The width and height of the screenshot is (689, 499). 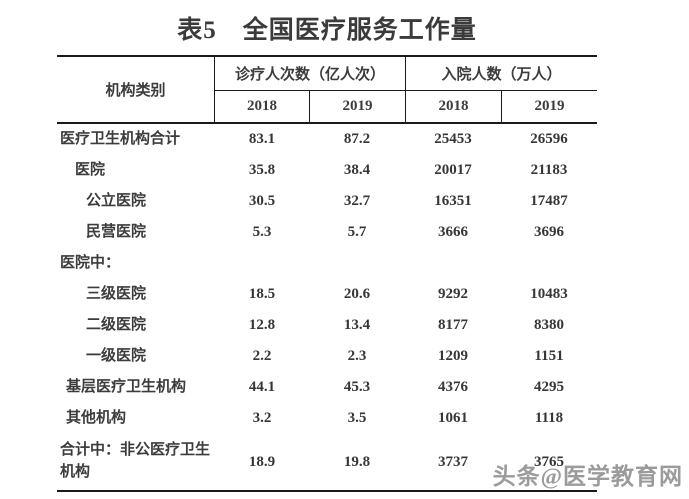 What do you see at coordinates (116, 200) in the screenshot?
I see `row-label: 公立医院` at bounding box center [116, 200].